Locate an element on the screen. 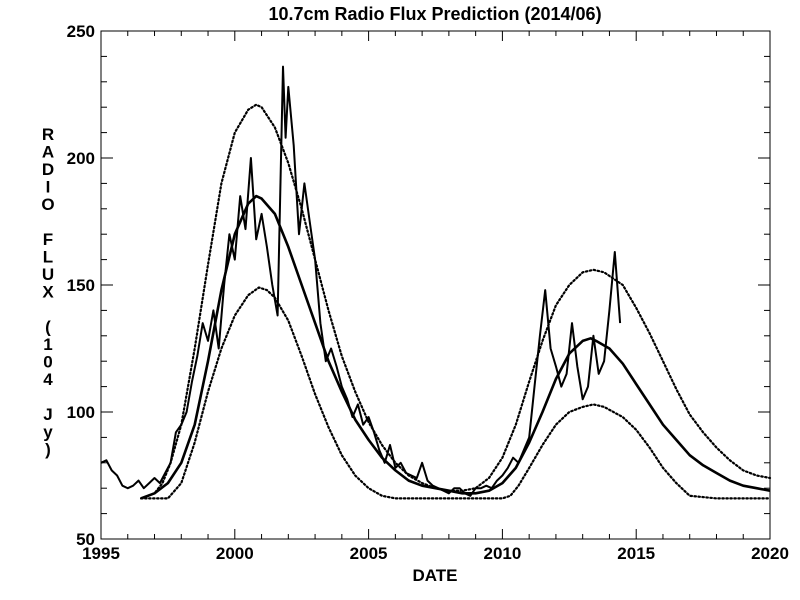 This screenshot has width=800, height=600. x-tick-label: 2020 is located at coordinates (770, 553).